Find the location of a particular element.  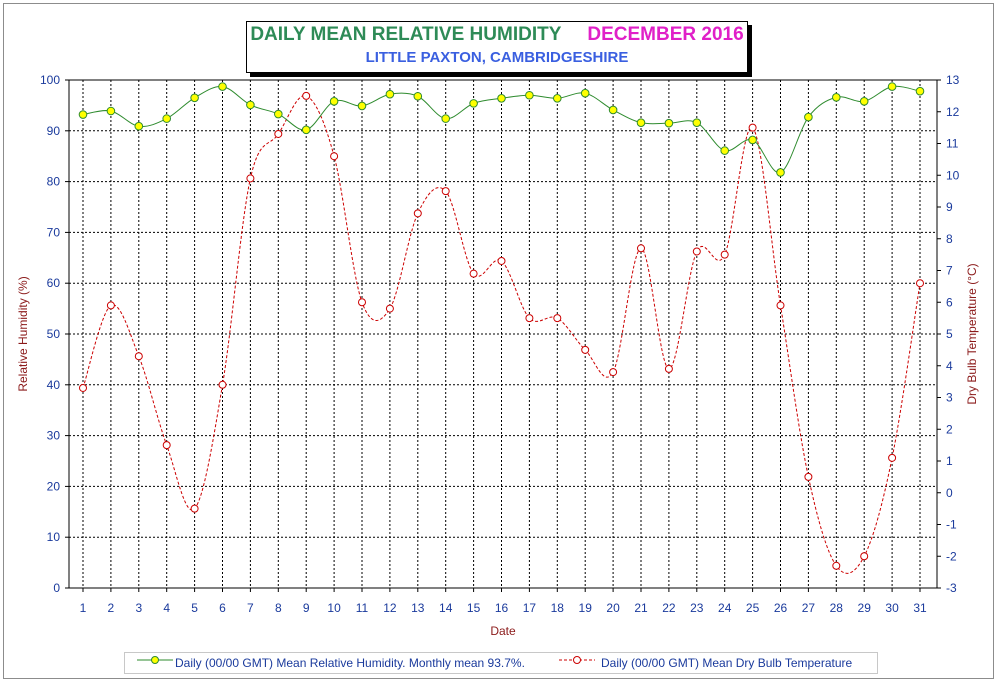

x-tick-label: 15 is located at coordinates (474, 608).